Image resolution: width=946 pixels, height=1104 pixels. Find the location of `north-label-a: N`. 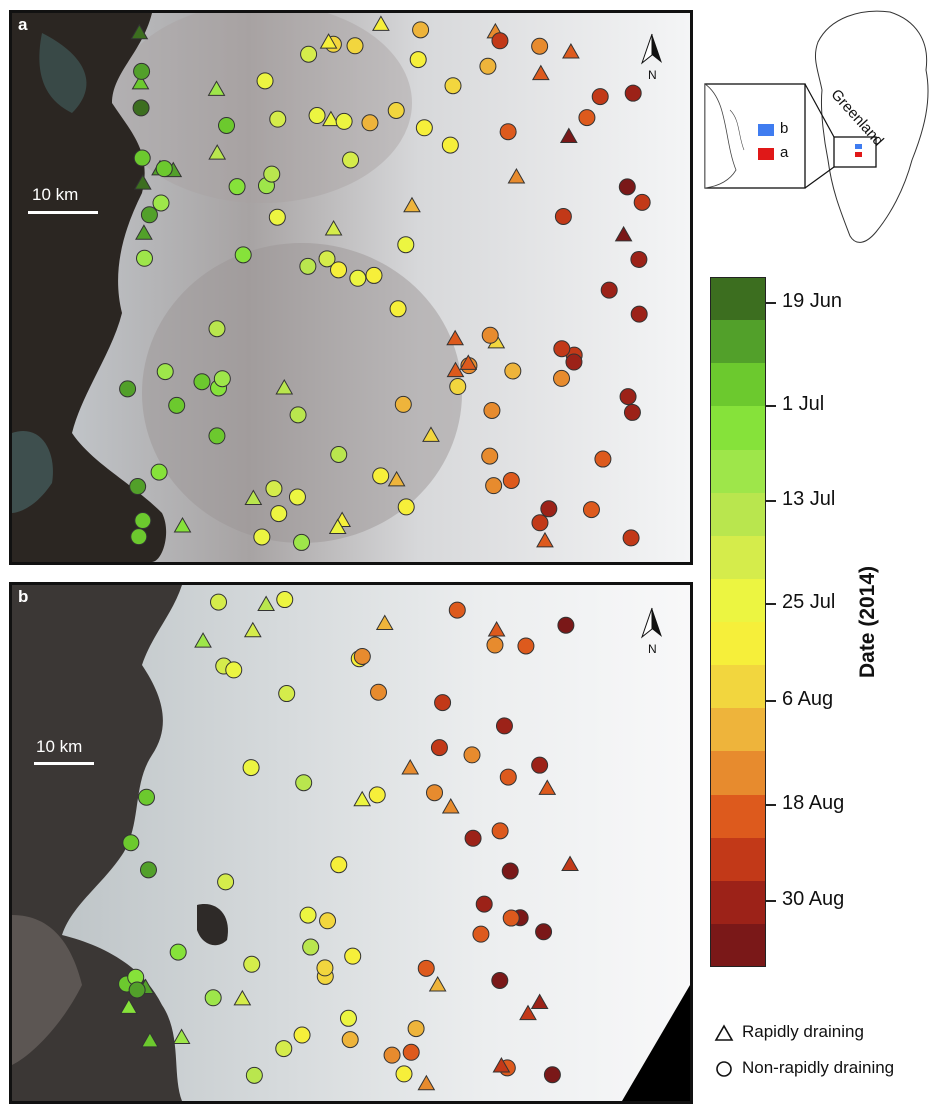

north-label-a: N is located at coordinates (652, 75).